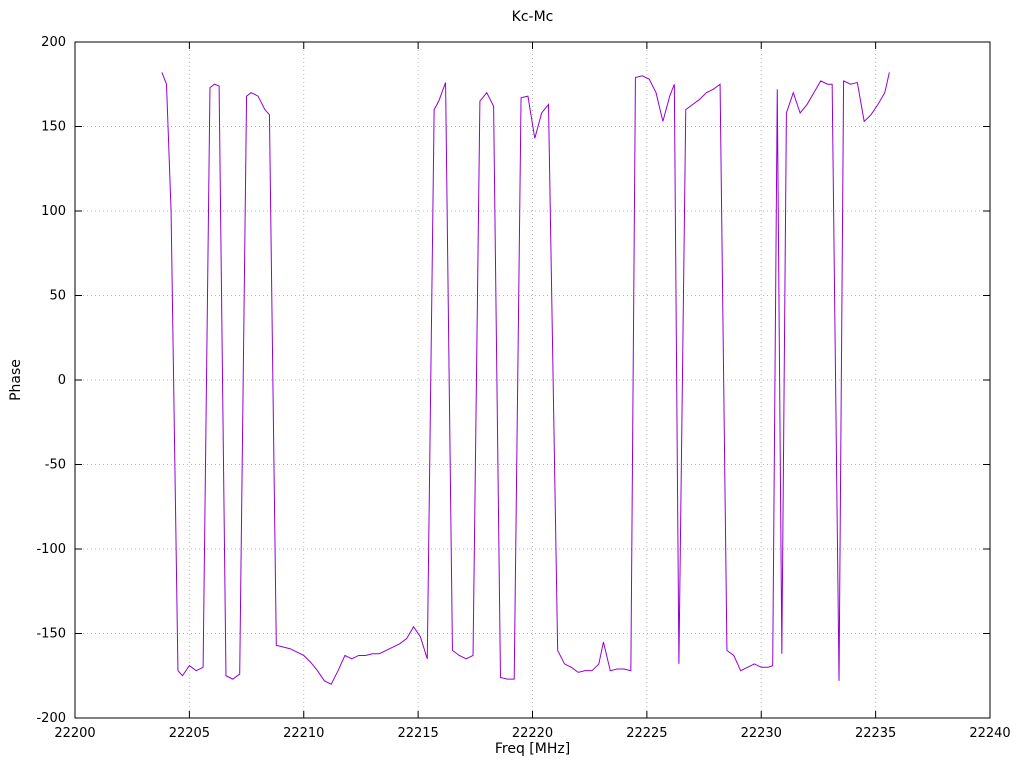  I want to click on y-tick-label: 200, so click(53, 42).